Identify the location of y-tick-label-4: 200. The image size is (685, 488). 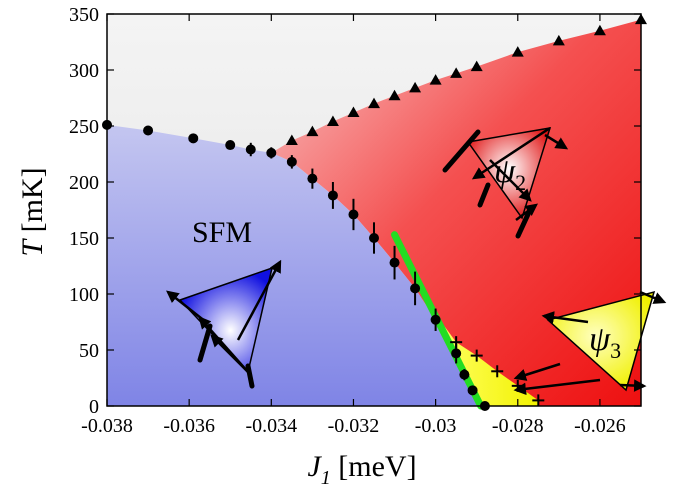
(84, 183).